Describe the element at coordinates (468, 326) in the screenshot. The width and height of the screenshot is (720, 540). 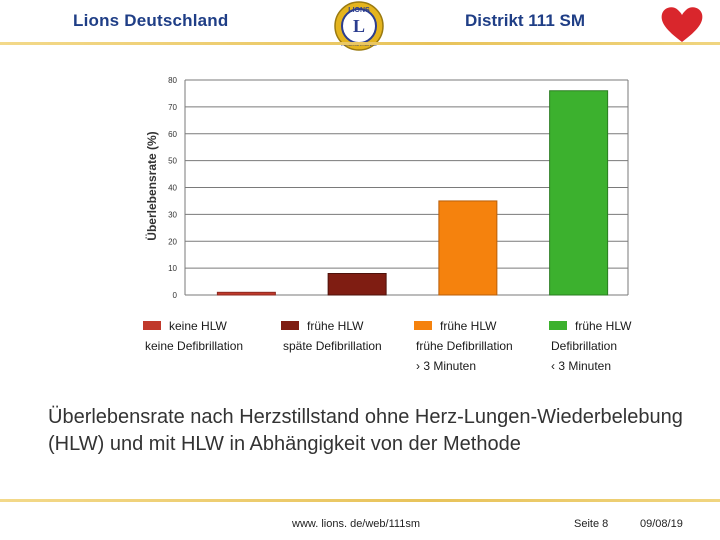
I see `legend-label-3: frühe HLW` at that location.